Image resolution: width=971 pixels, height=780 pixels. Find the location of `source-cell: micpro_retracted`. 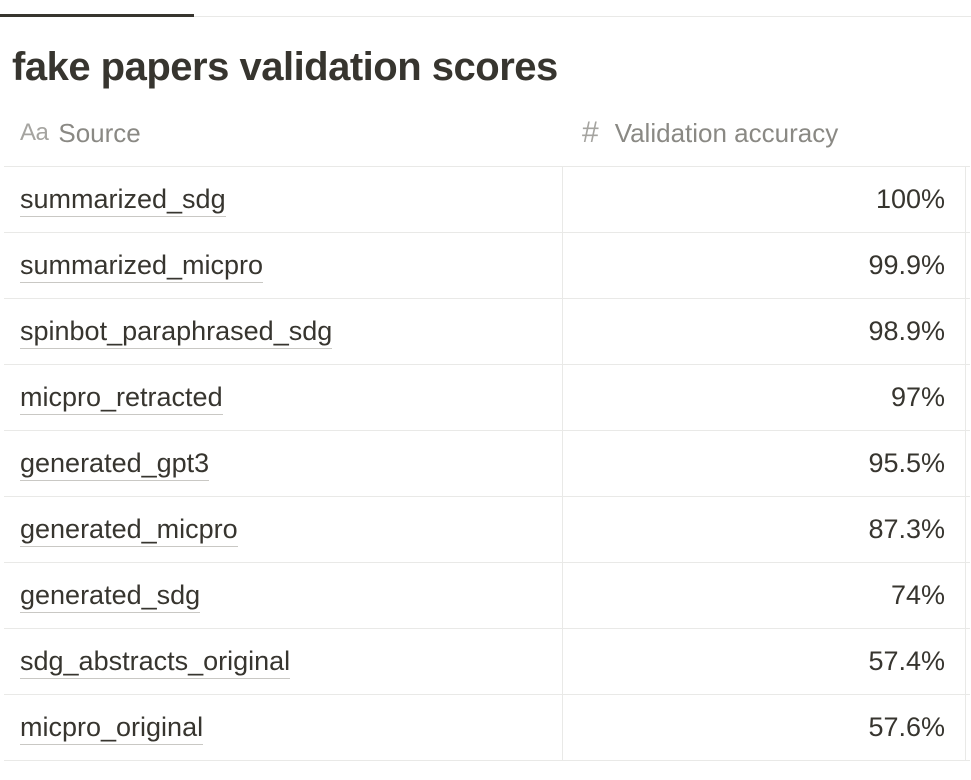

source-cell: micpro_retracted is located at coordinates (283, 397).